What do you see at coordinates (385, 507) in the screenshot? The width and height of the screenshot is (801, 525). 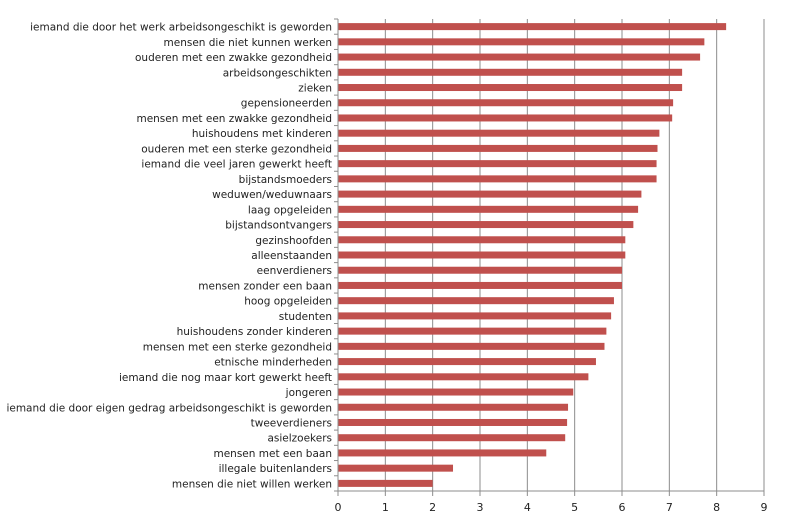 I see `x-tick-label: 1` at bounding box center [385, 507].